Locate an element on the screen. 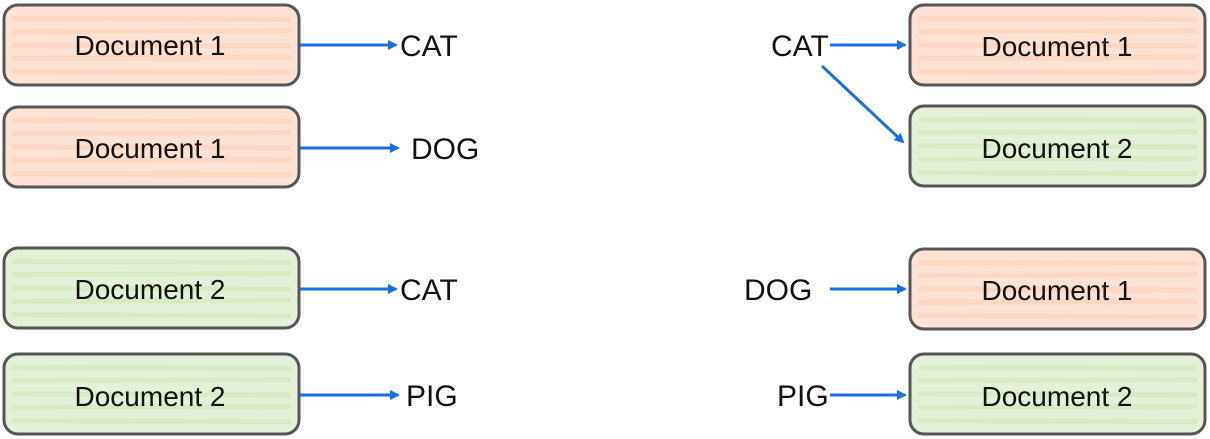 The image size is (1210, 439). left-row: Document 1 CAT is located at coordinates (230, 45).